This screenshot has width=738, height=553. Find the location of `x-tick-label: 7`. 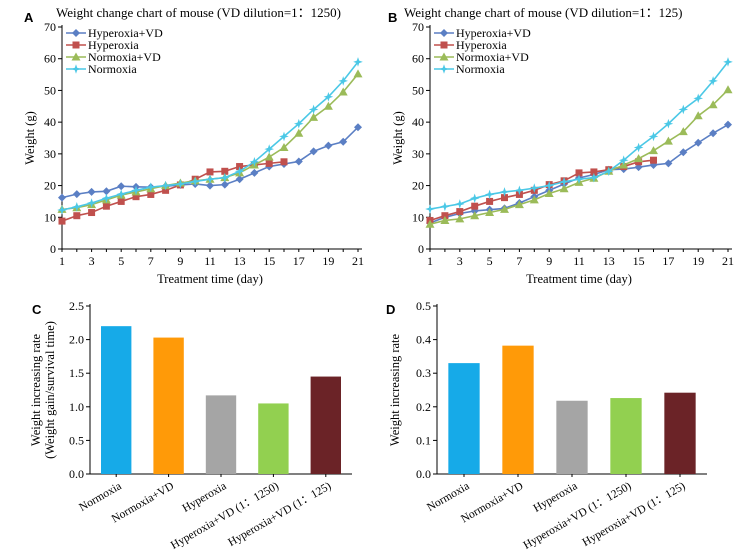

x-tick-label: 7 is located at coordinates (519, 261).